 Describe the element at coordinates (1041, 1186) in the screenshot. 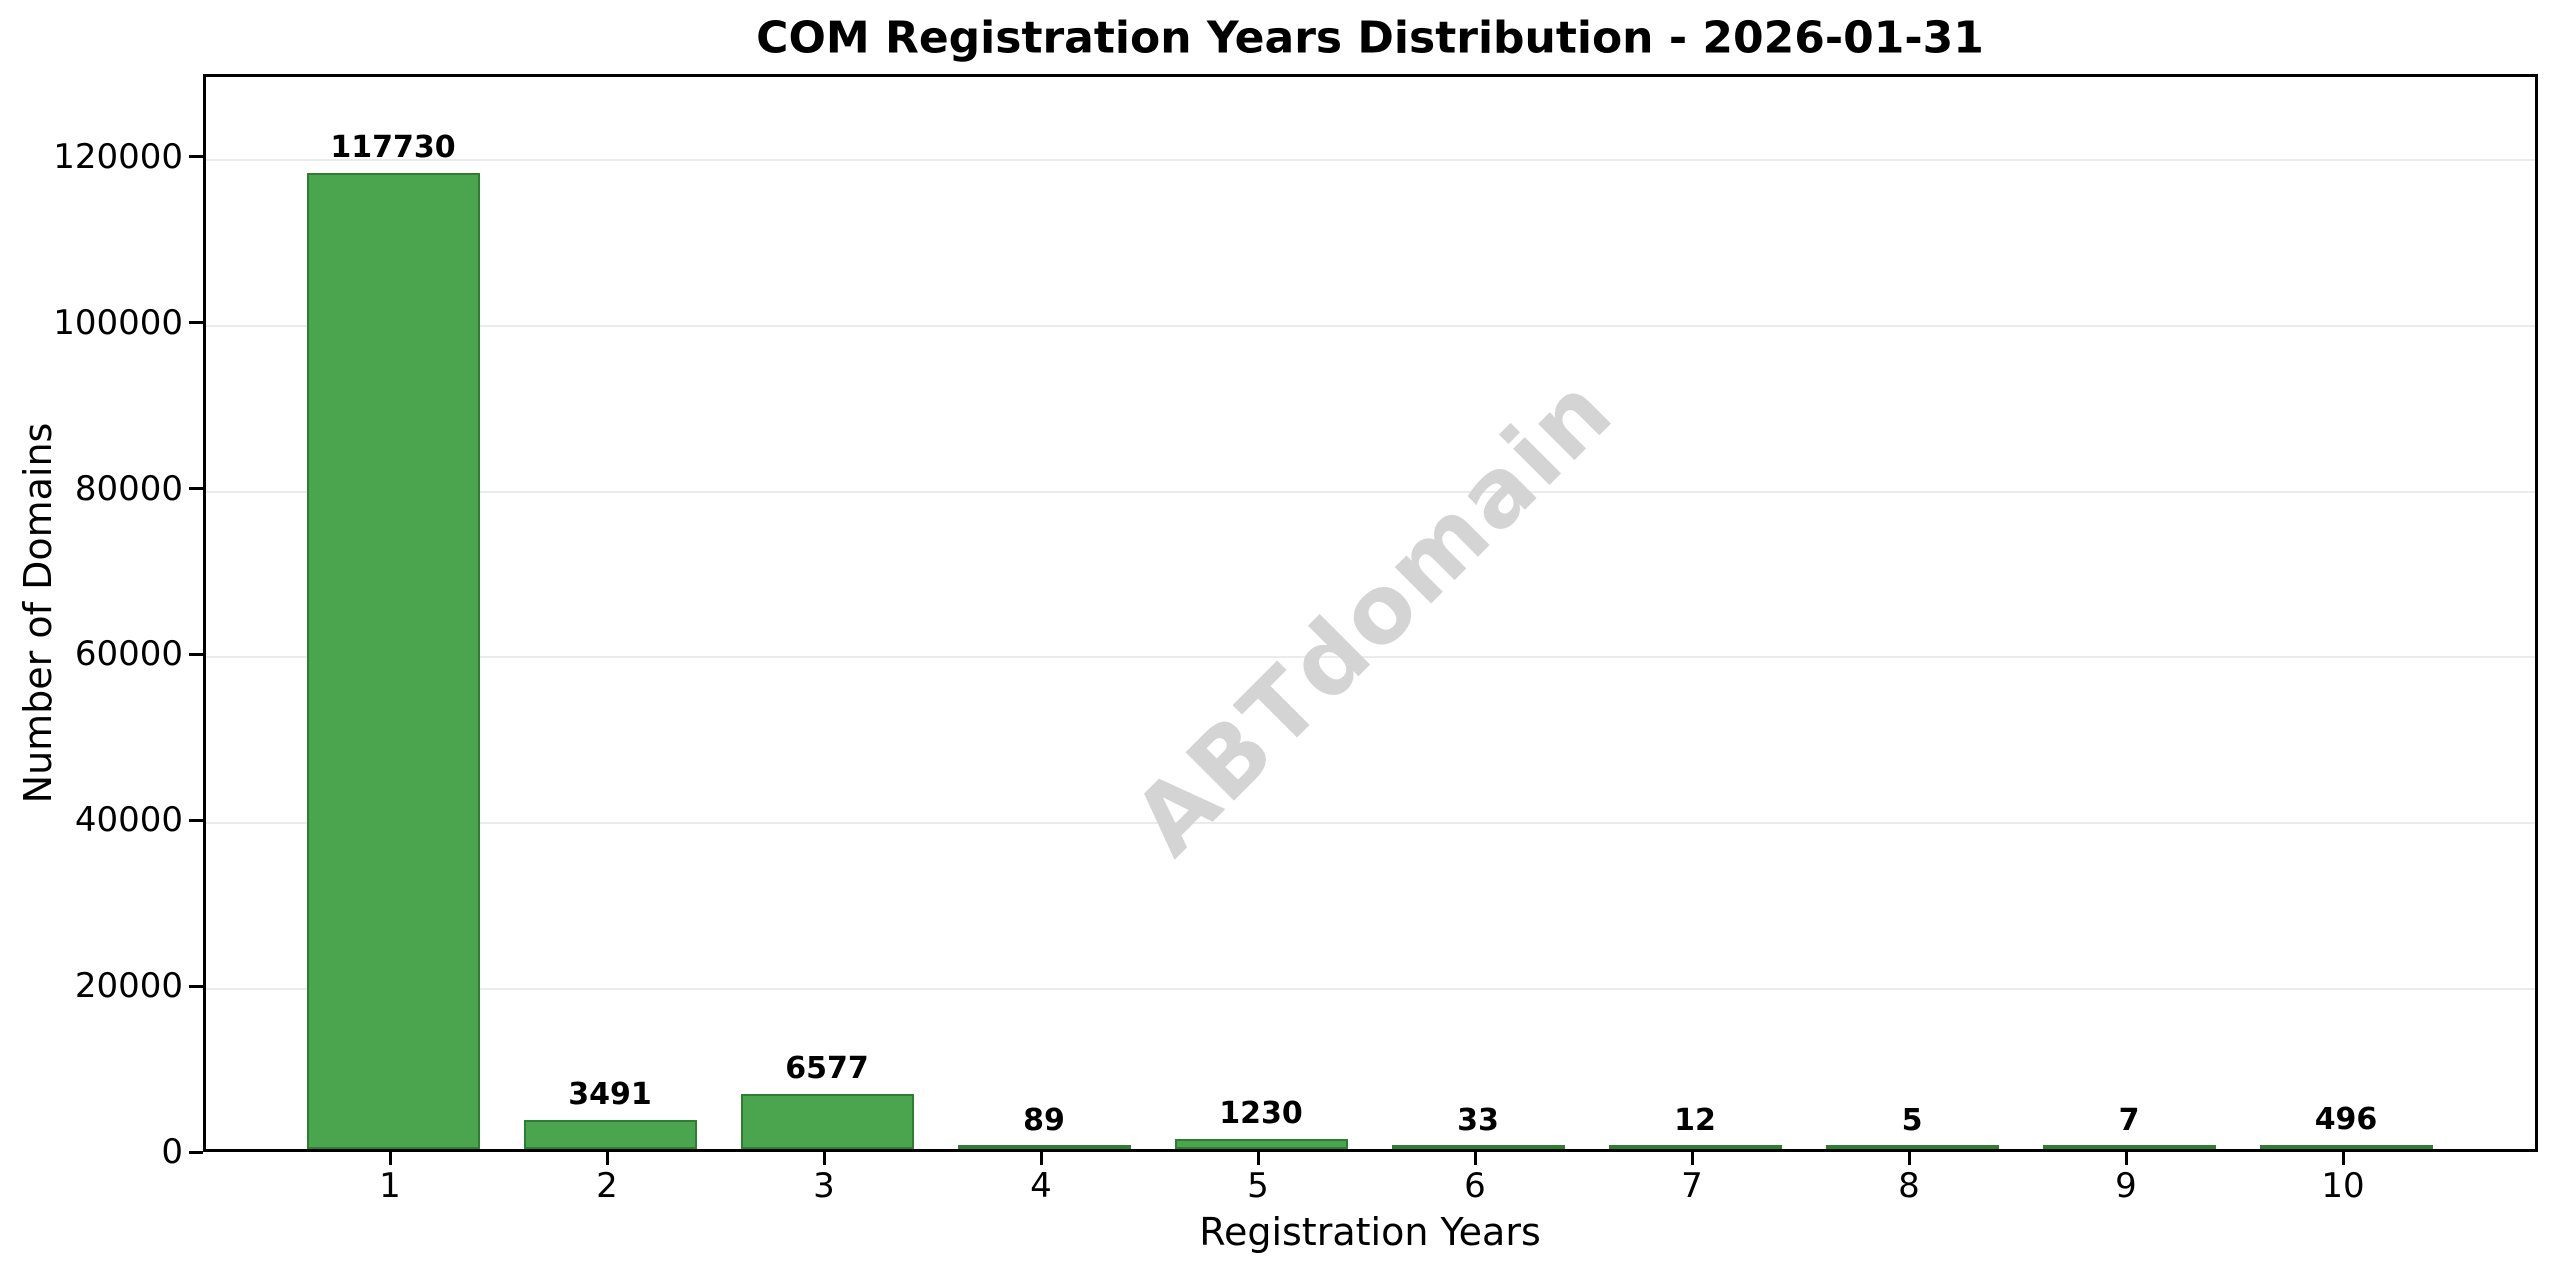

I see `x-tick-label: 4` at that location.